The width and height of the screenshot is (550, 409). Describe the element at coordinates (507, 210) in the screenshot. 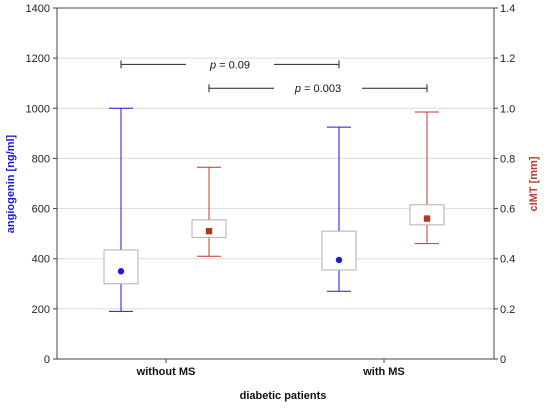

I see `right-tick-label: 0.6` at that location.